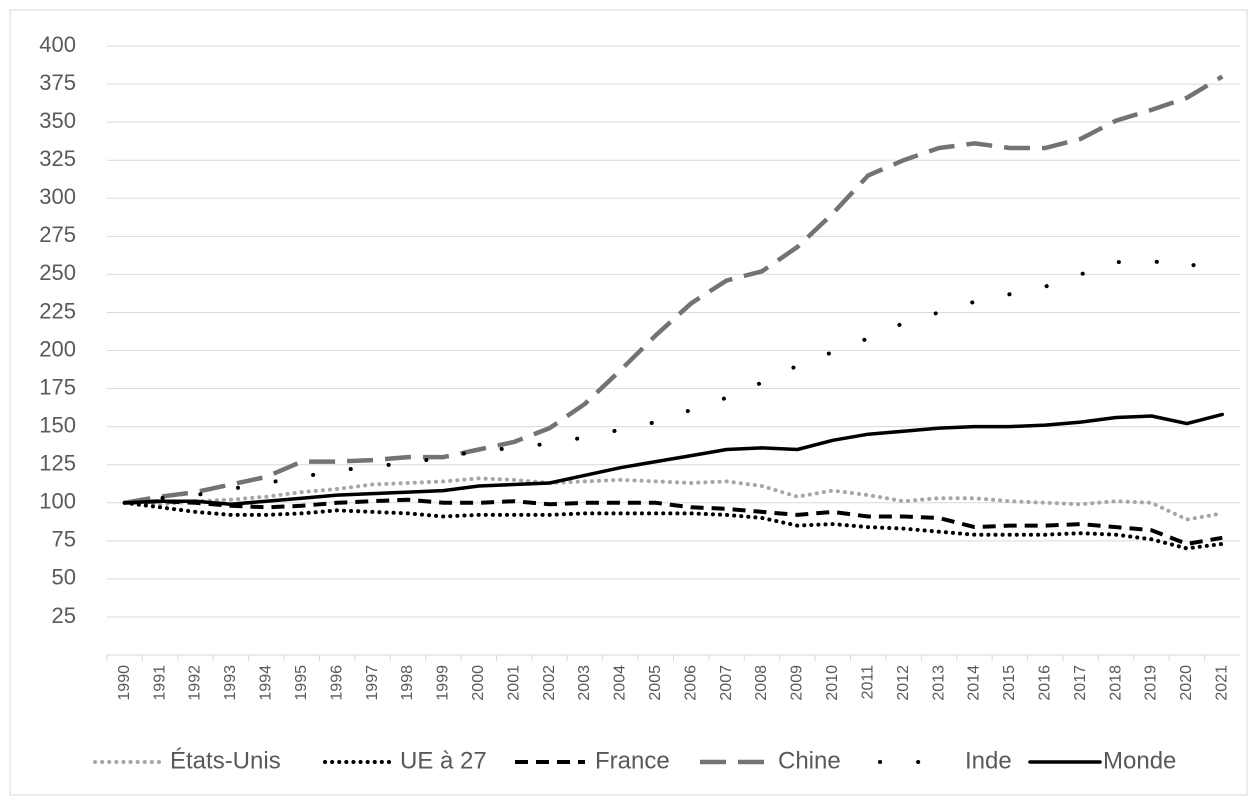 This screenshot has height=801, width=1259. Describe the element at coordinates (1080, 683) in the screenshot. I see `x-tick-label: 2017` at that location.